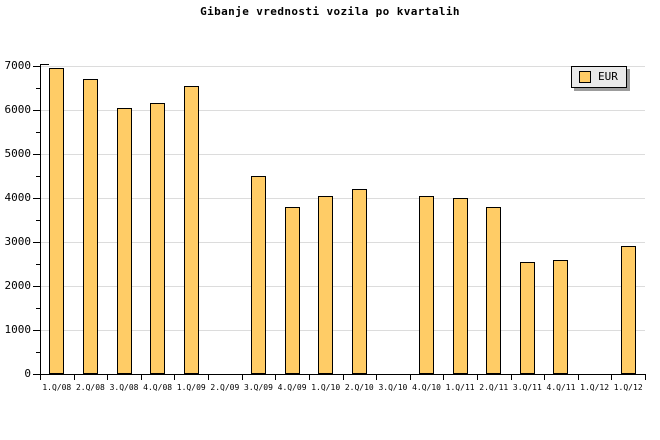 This screenshot has height=440, width=660. What do you see at coordinates (258, 387) in the screenshot?
I see `x-tick-label: 3.Q/09` at bounding box center [258, 387].